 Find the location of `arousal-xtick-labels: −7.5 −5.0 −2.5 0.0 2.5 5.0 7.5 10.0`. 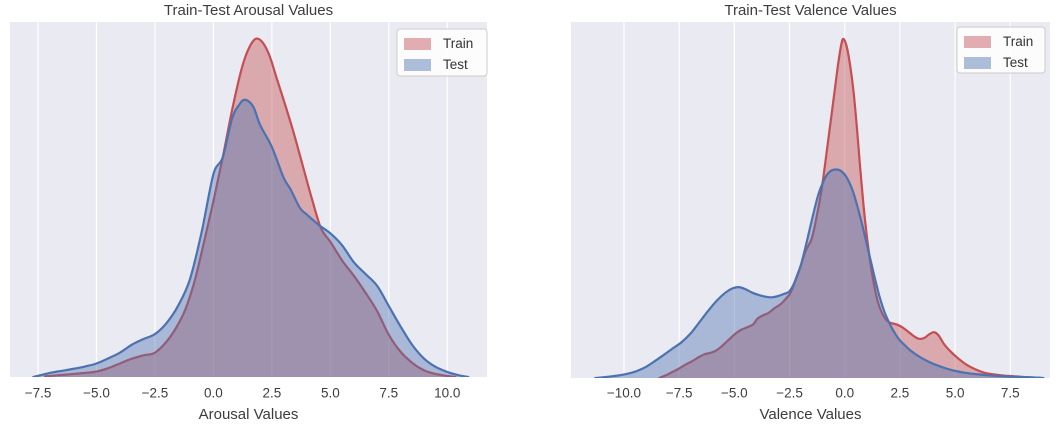

arousal-xtick-labels: −7.5 −5.0 −2.5 0.0 2.5 5.0 7.5 10.0 is located at coordinates (243, 393).